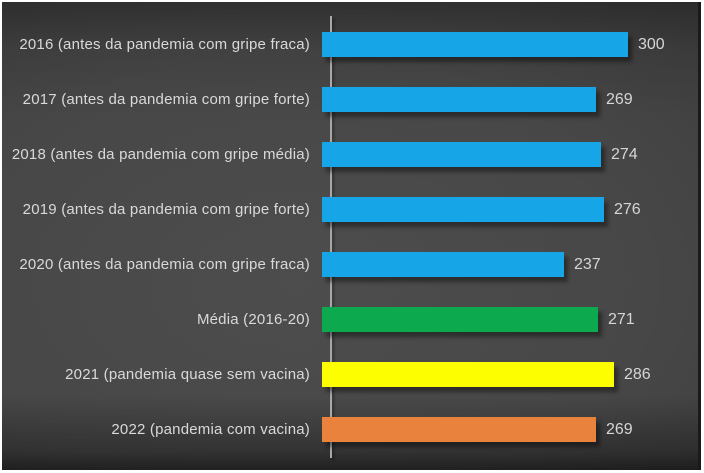 Image resolution: width=704 pixels, height=473 pixels. What do you see at coordinates (253, 319) in the screenshot?
I see `category-label: Média (2016-20)` at bounding box center [253, 319].